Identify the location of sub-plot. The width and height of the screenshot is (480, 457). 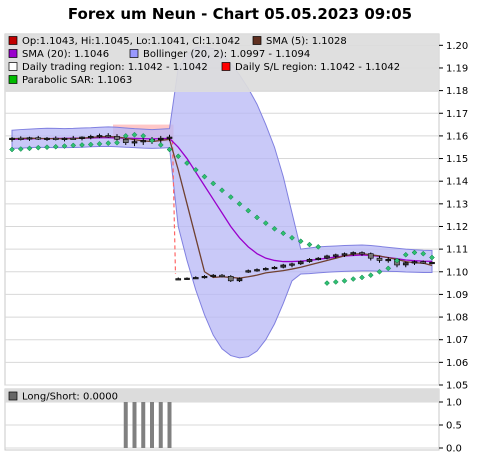
(147, 425).